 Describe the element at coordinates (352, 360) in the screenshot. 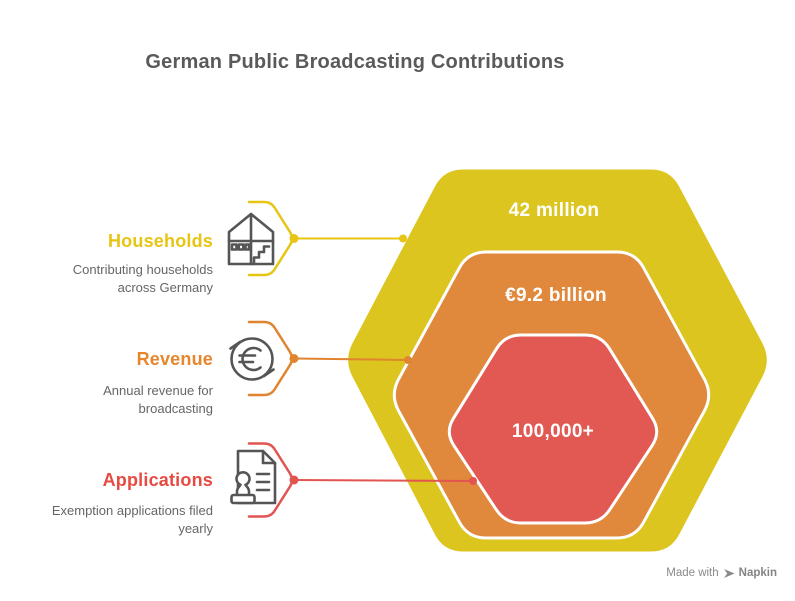

I see `connector-revenue` at that location.